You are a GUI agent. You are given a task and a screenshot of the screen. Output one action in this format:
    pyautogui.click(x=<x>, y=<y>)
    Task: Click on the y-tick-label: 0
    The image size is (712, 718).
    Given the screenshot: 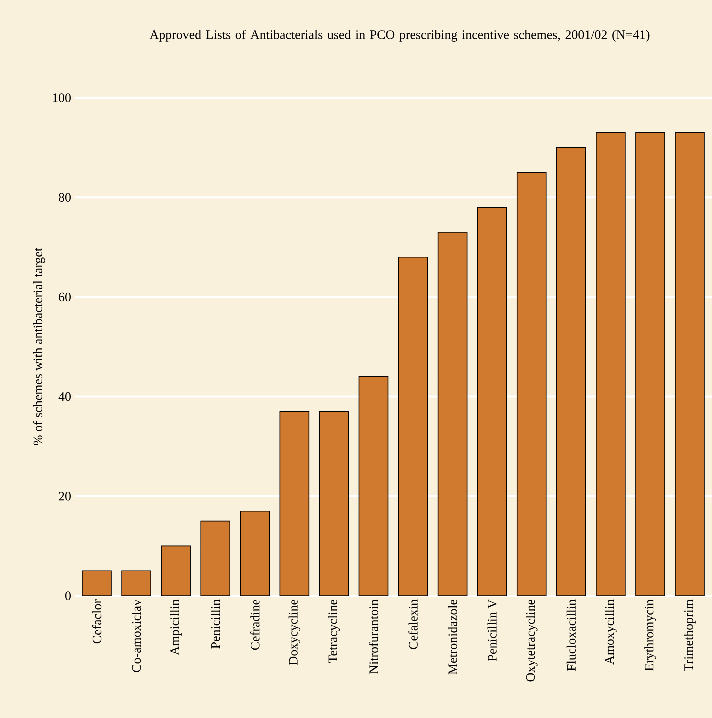 What is the action you would take?
    pyautogui.click(x=68, y=596)
    